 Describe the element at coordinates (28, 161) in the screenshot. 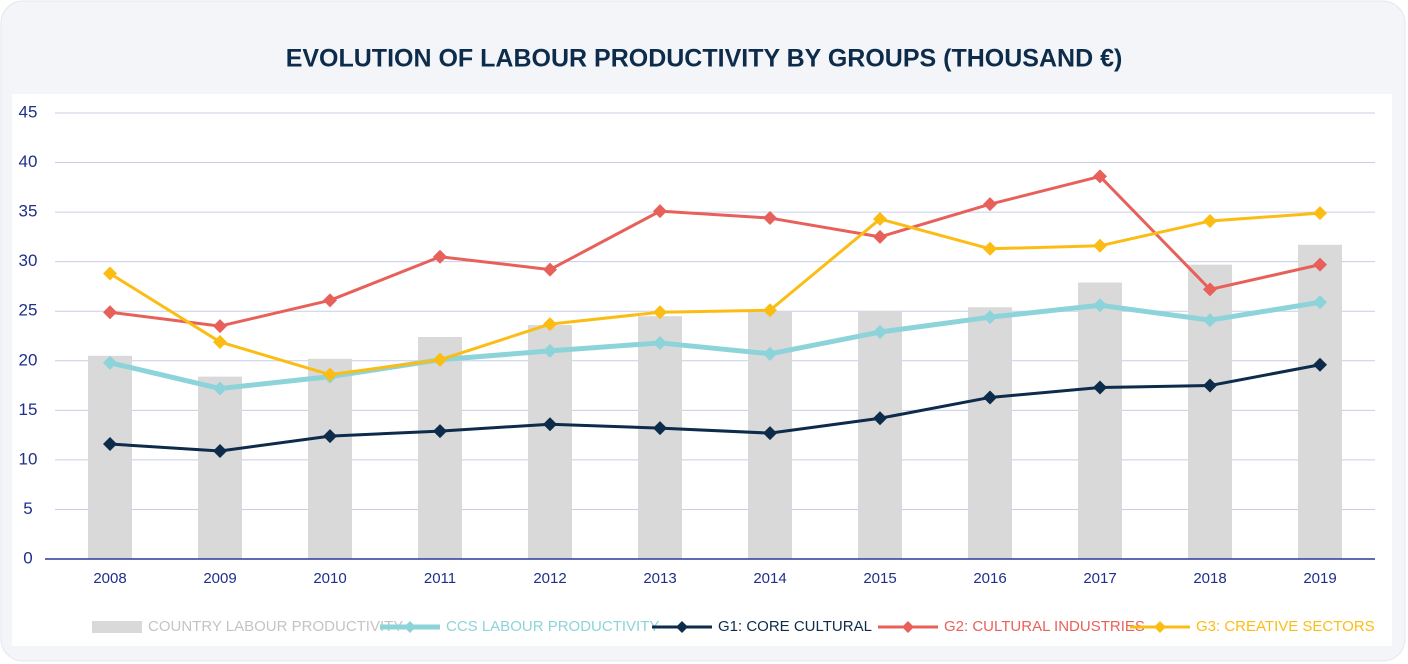

I see `y-tick-label: 40` at that location.